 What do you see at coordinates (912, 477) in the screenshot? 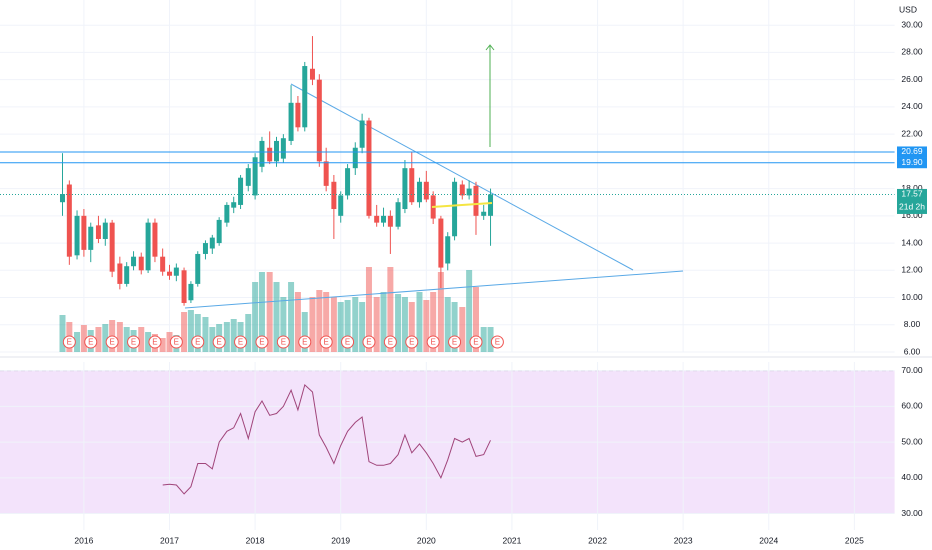
I see `rsi-tick-label: 40.00` at bounding box center [912, 477].